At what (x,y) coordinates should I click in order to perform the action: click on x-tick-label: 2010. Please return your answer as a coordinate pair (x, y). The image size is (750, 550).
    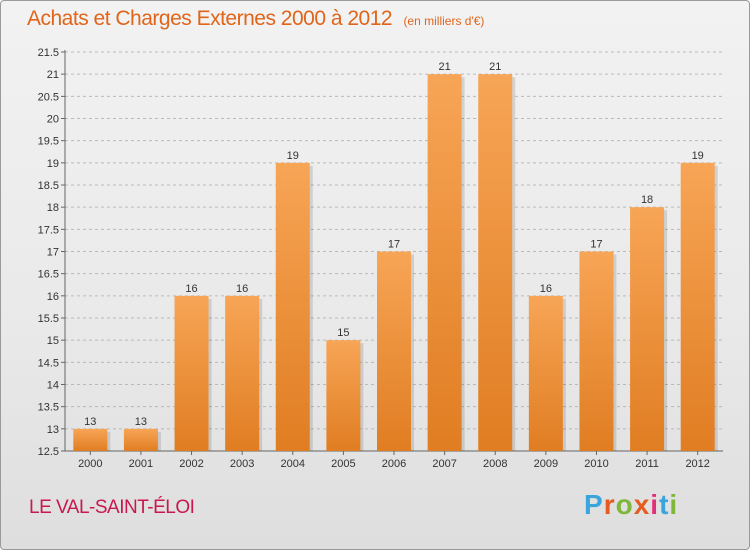
    Looking at the image, I should click on (596, 464).